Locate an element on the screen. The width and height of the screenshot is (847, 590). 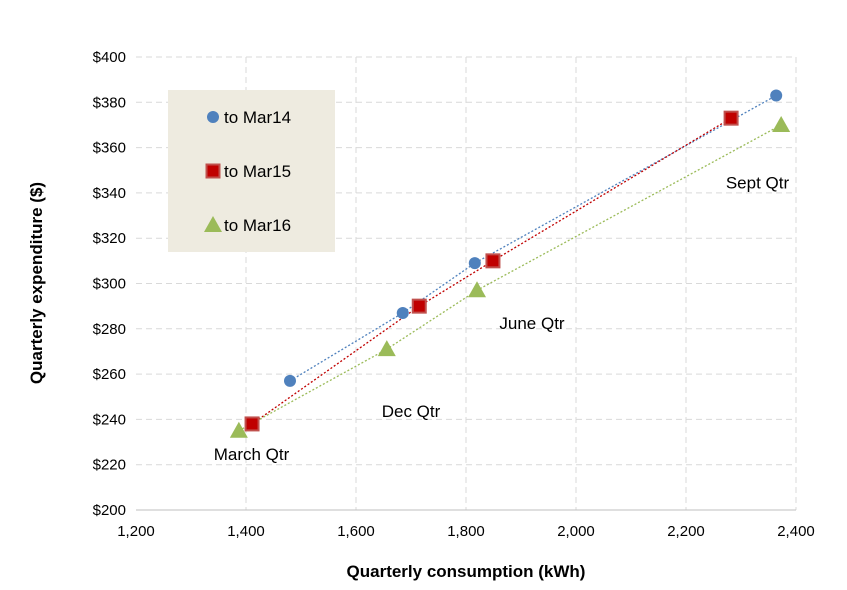
y-tick-label: $300 is located at coordinates (109, 284).